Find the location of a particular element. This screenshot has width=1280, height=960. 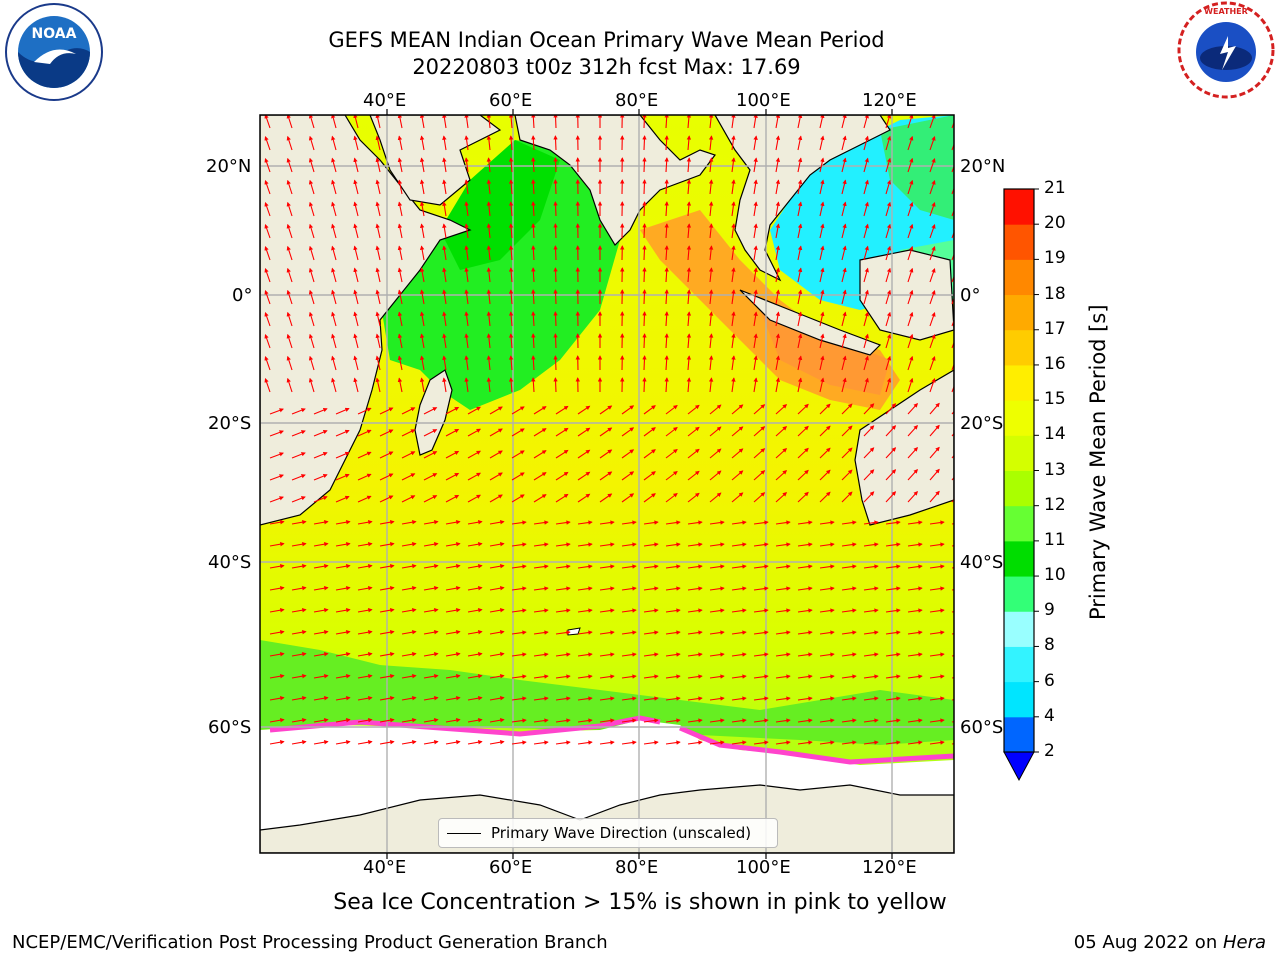

colorbar-segment is located at coordinates (1019, 558).